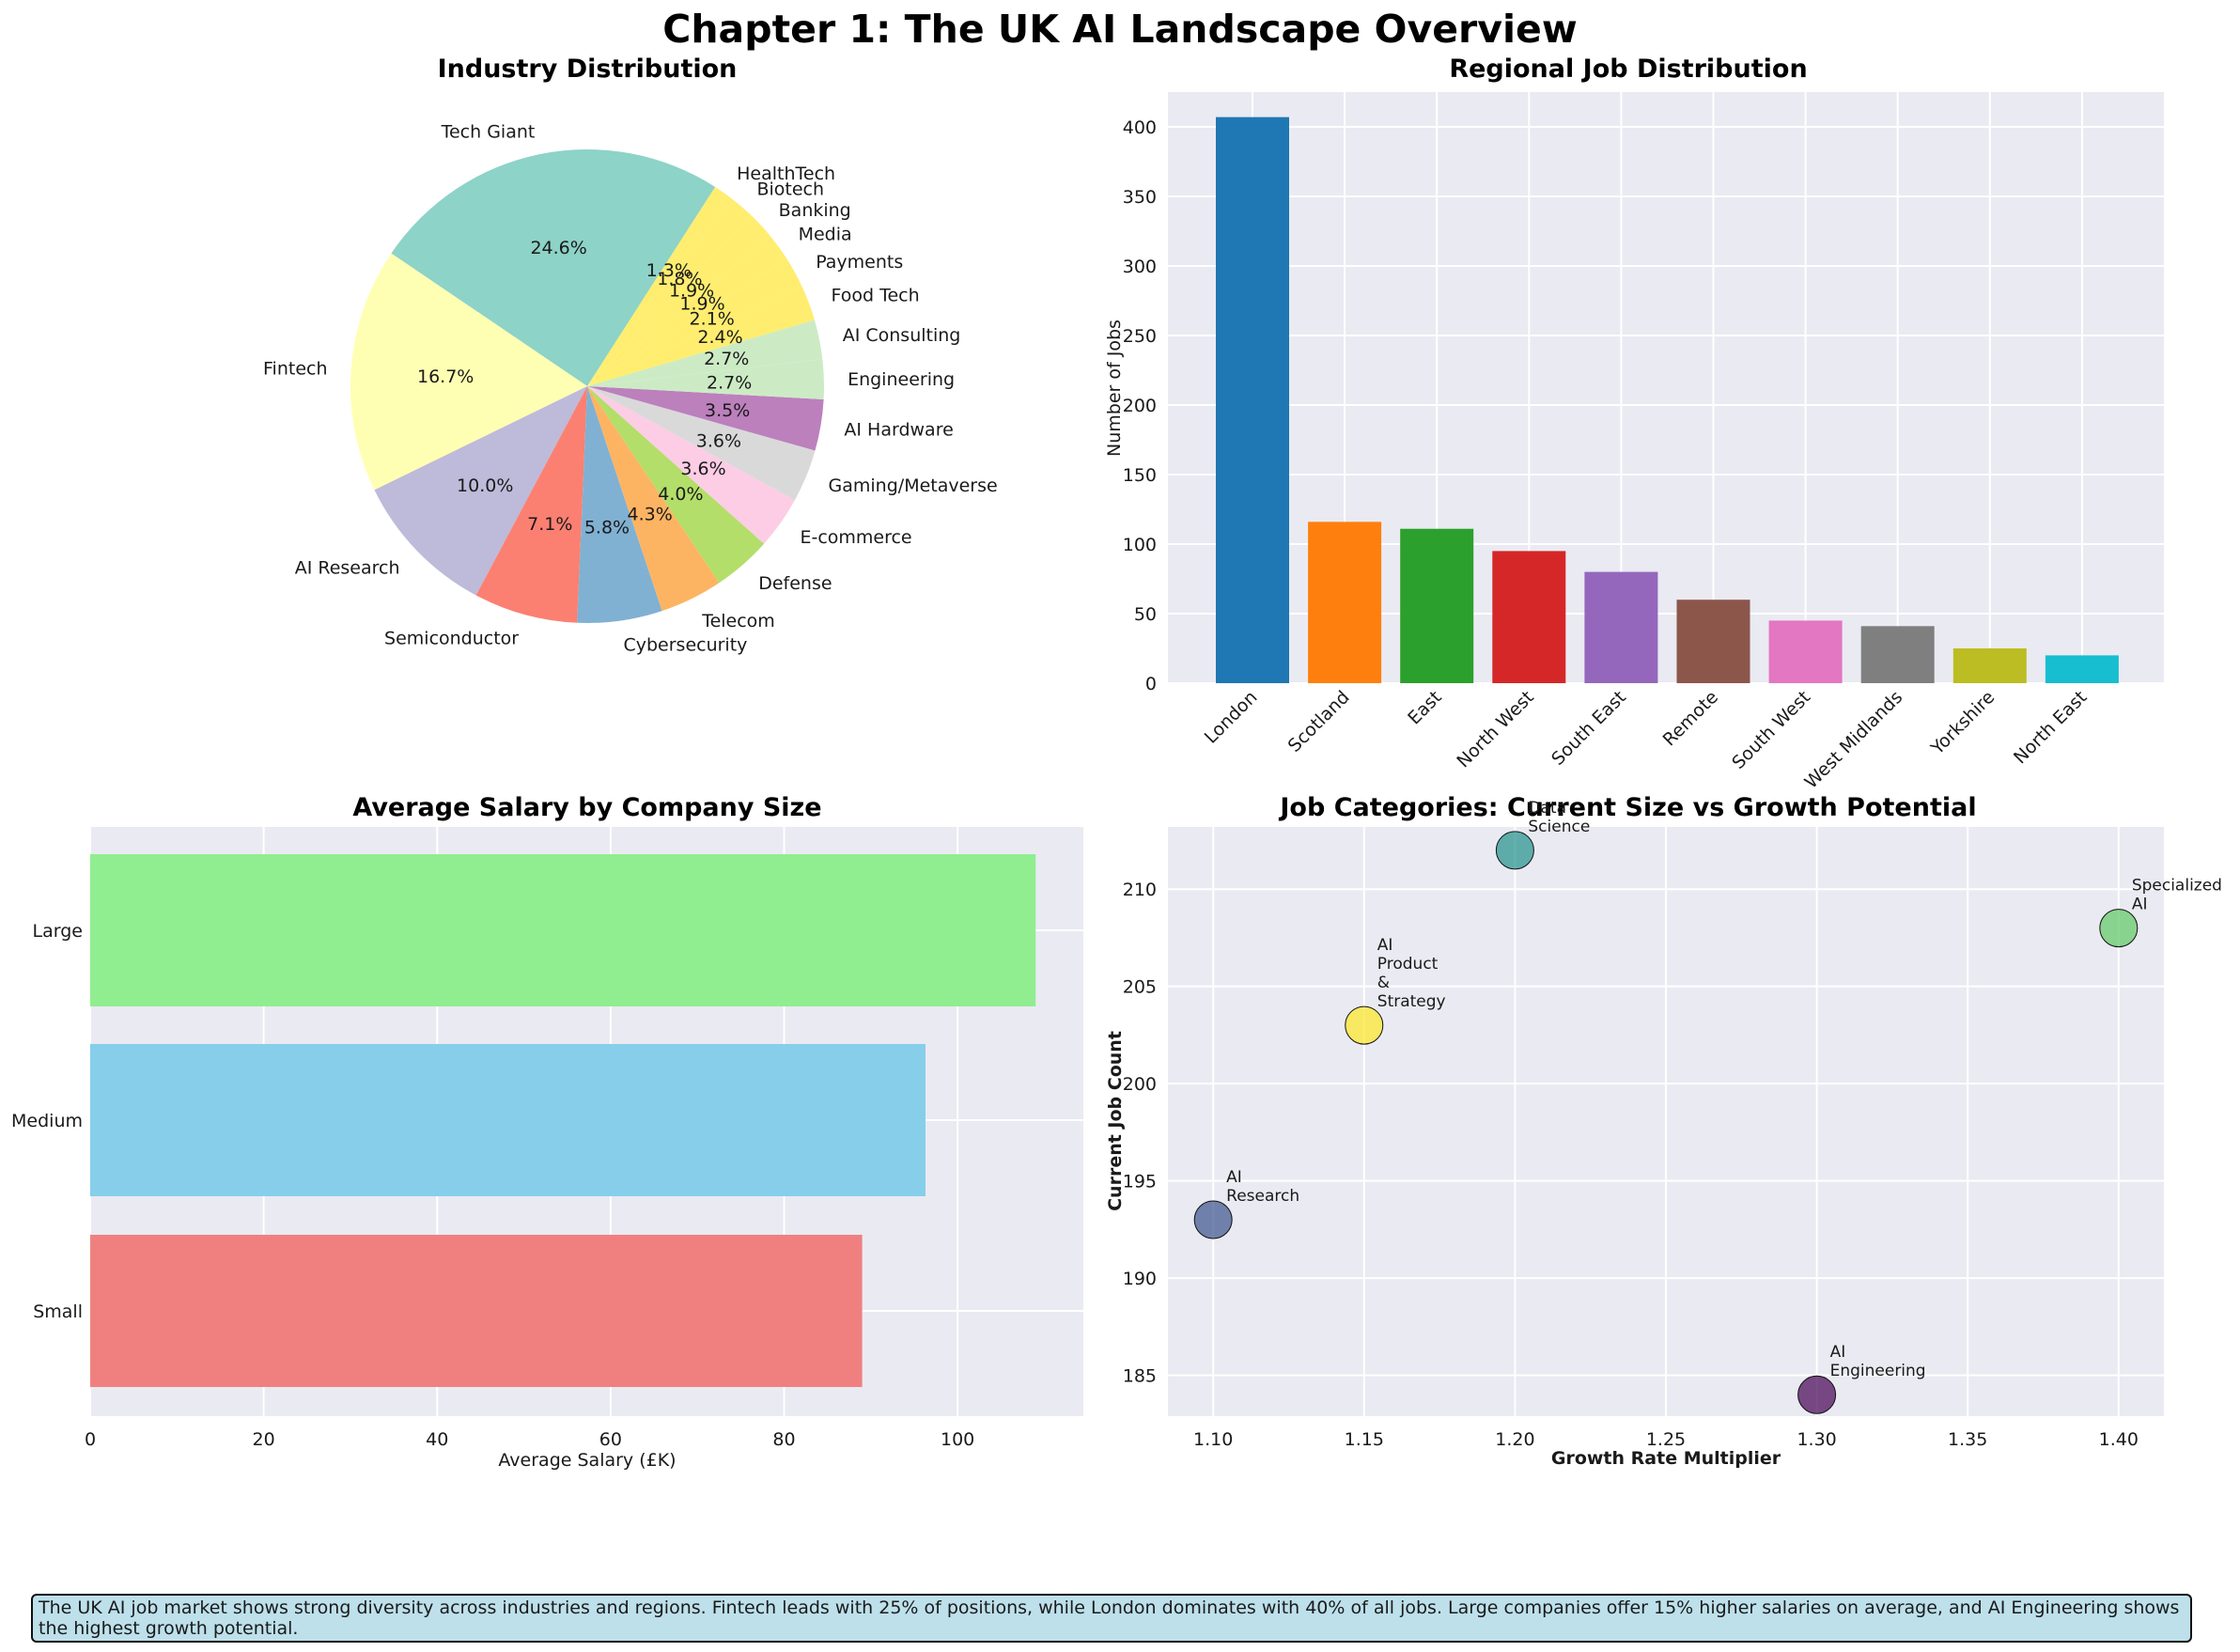 The height and width of the screenshot is (1652, 2240). What do you see at coordinates (729, 383) in the screenshot?
I see `pie-pct-engineering: 2.7%` at bounding box center [729, 383].